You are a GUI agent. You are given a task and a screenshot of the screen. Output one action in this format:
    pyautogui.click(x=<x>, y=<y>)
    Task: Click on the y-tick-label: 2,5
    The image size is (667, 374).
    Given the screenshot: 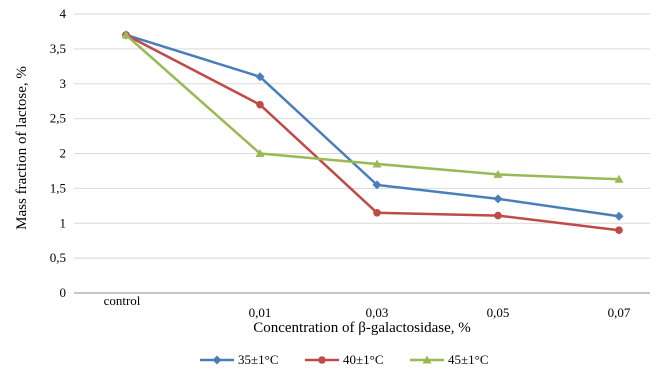 What is the action you would take?
    pyautogui.click(x=58, y=118)
    